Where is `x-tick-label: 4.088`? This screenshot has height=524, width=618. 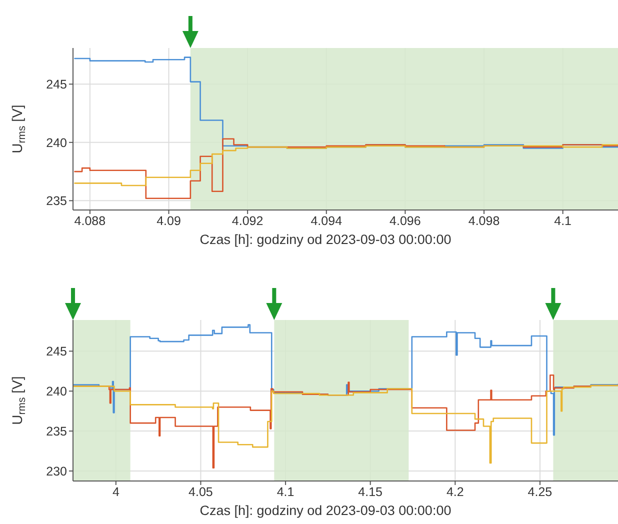 x-tick-label: 4.088 is located at coordinates (90, 221).